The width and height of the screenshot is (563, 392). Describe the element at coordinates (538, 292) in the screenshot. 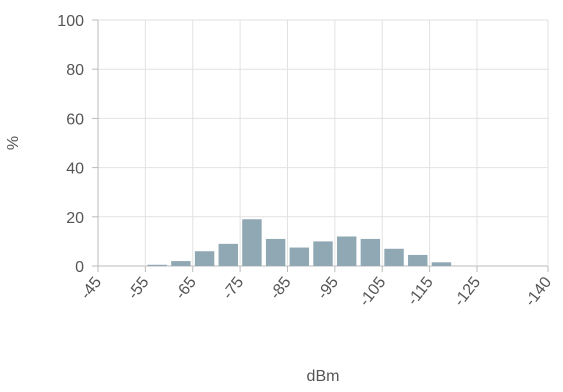

I see `x-tick-label: -140` at that location.